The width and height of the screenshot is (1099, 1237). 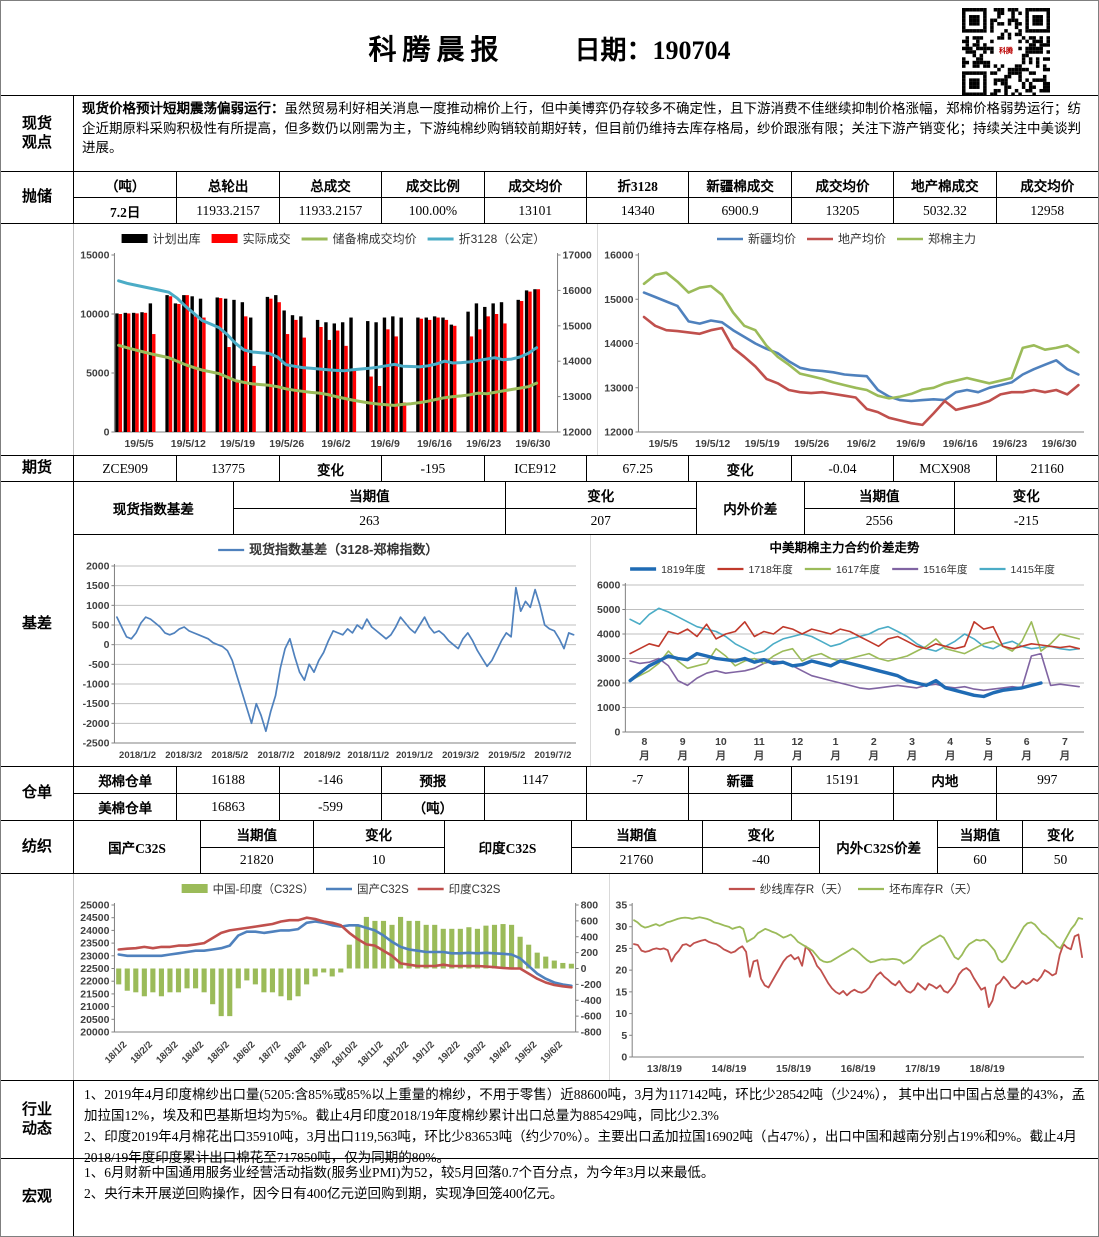 I want to click on svg-text: 中国-印度（C32S）, so click(x=264, y=889).